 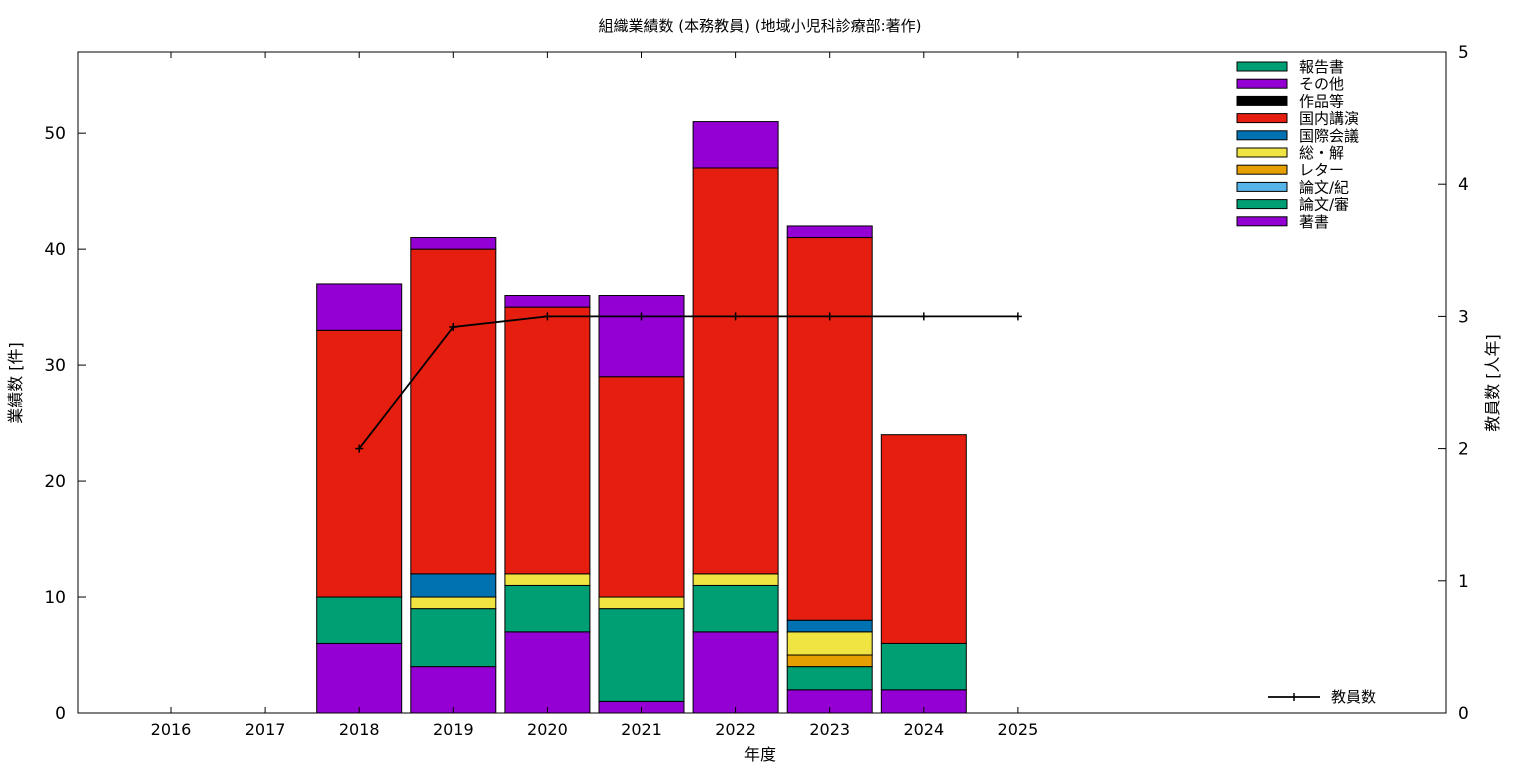 I want to click on x-tick-label: 2025, so click(x=1018, y=729).